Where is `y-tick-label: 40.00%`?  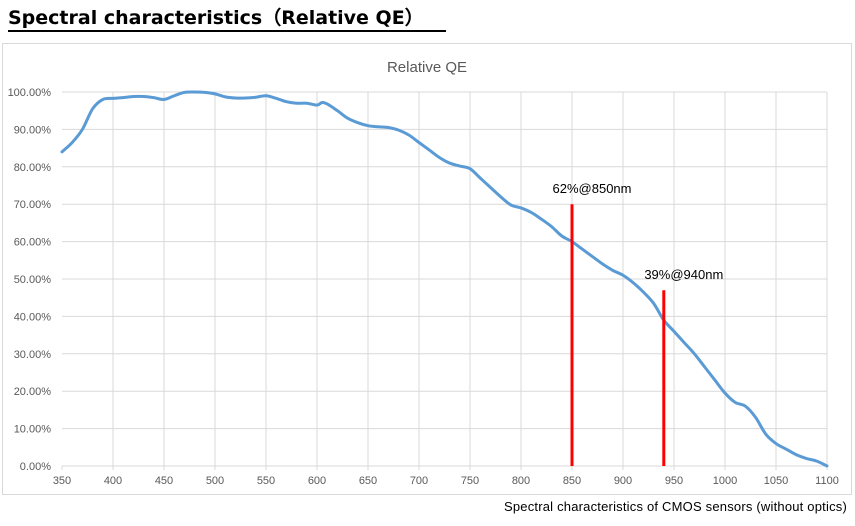
y-tick-label: 40.00% is located at coordinates (33, 317).